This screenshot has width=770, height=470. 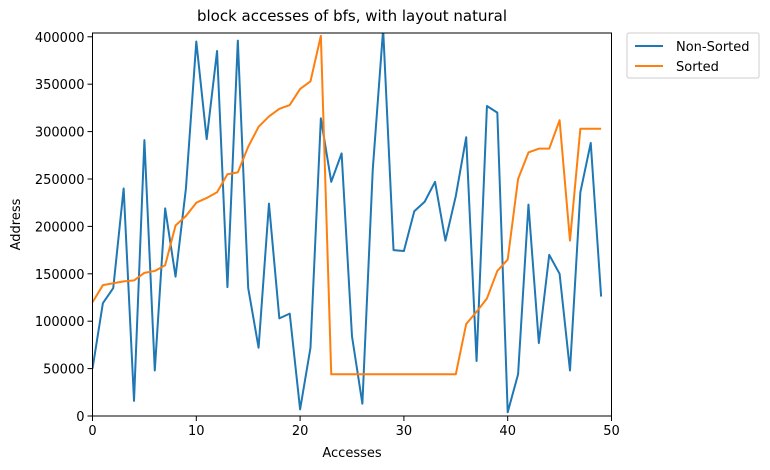 What do you see at coordinates (354, 427) in the screenshot?
I see `x-axis: 0 10 20 30 40 50` at bounding box center [354, 427].